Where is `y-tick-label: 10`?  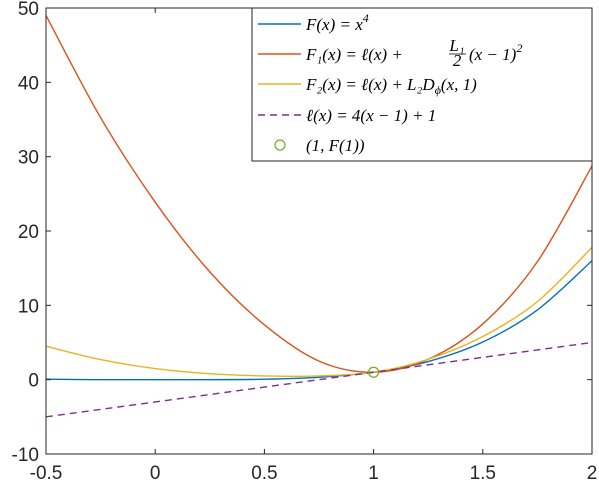 y-tick-label: 10 is located at coordinates (28, 306).